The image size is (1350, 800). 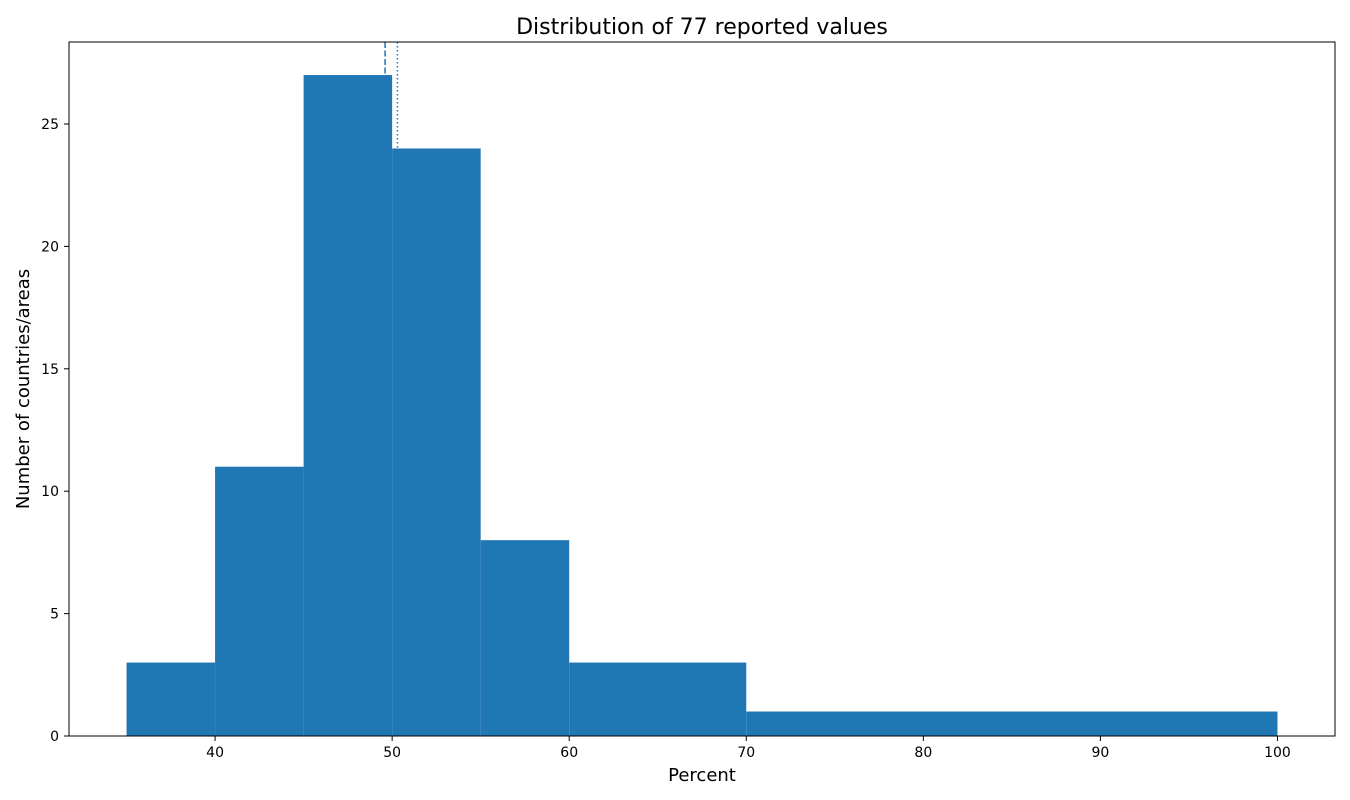 I want to click on x-tick-label: 60, so click(x=569, y=753).